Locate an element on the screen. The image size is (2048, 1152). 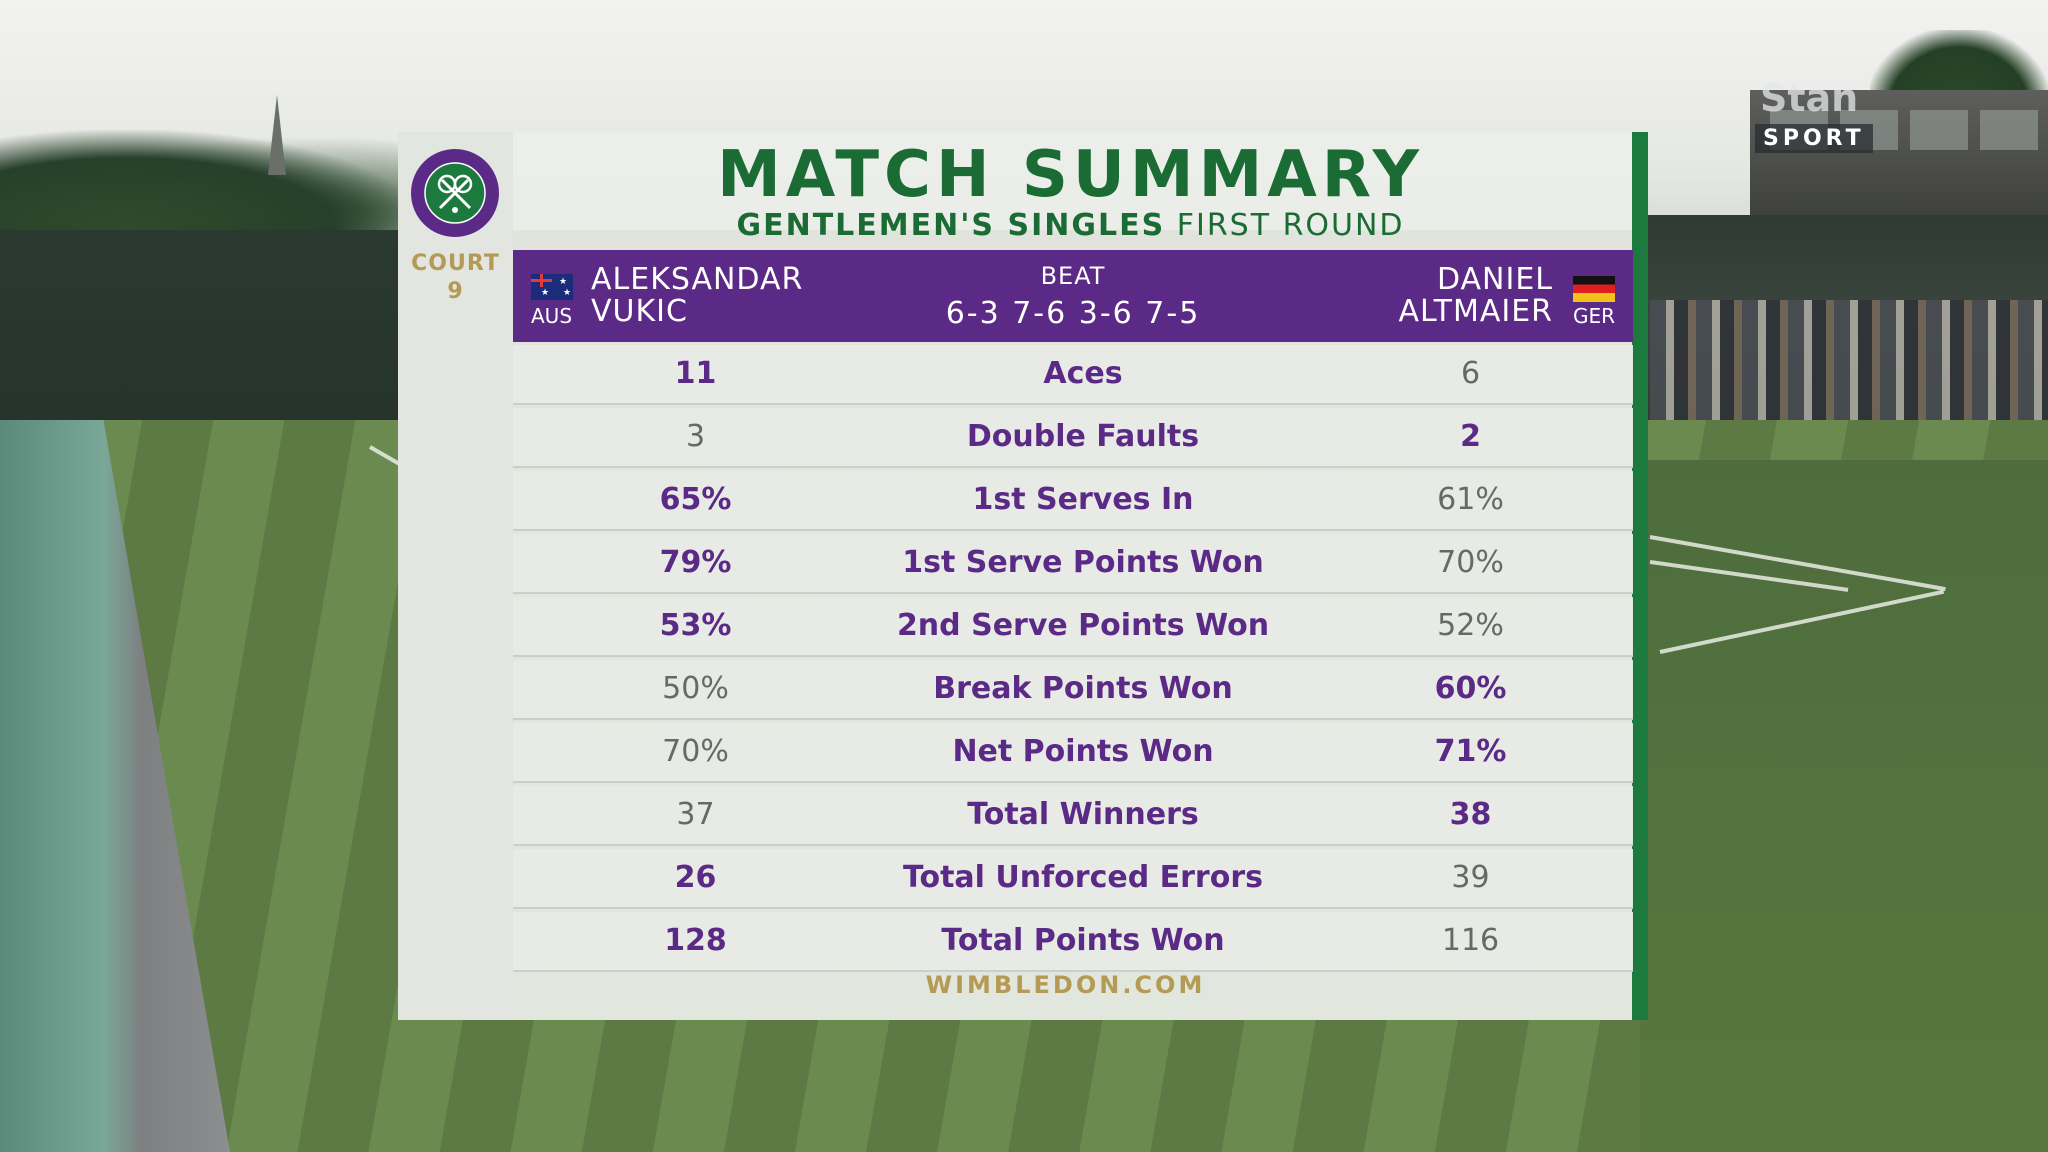
court-number: 9 is located at coordinates (455, 291).